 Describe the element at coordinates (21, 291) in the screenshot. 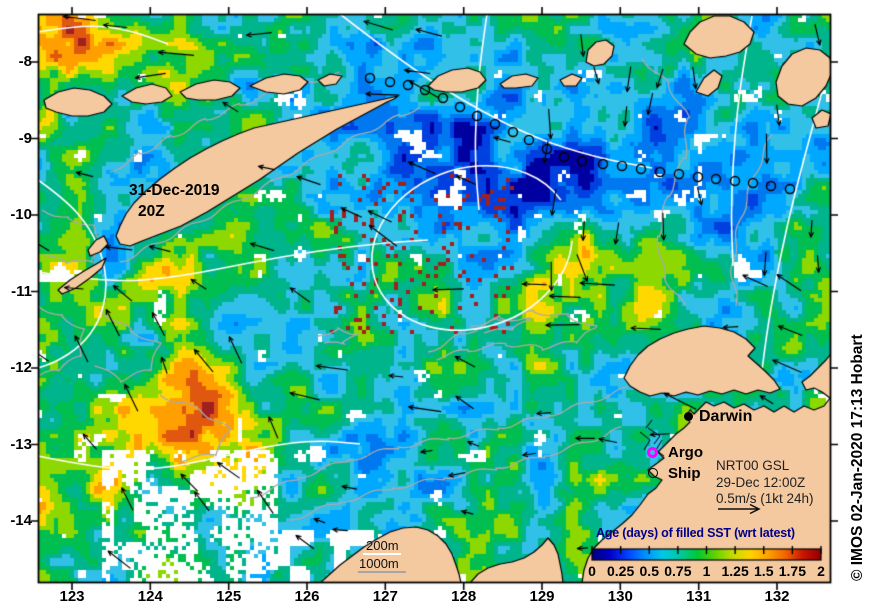

I see `lat-tick-label: -11` at that location.